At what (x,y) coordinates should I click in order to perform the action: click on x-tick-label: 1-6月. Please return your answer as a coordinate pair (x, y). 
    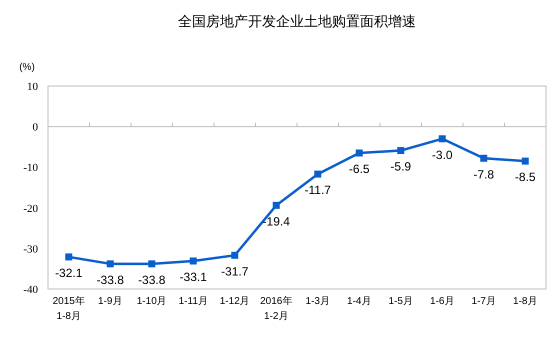
    Looking at the image, I should click on (442, 301).